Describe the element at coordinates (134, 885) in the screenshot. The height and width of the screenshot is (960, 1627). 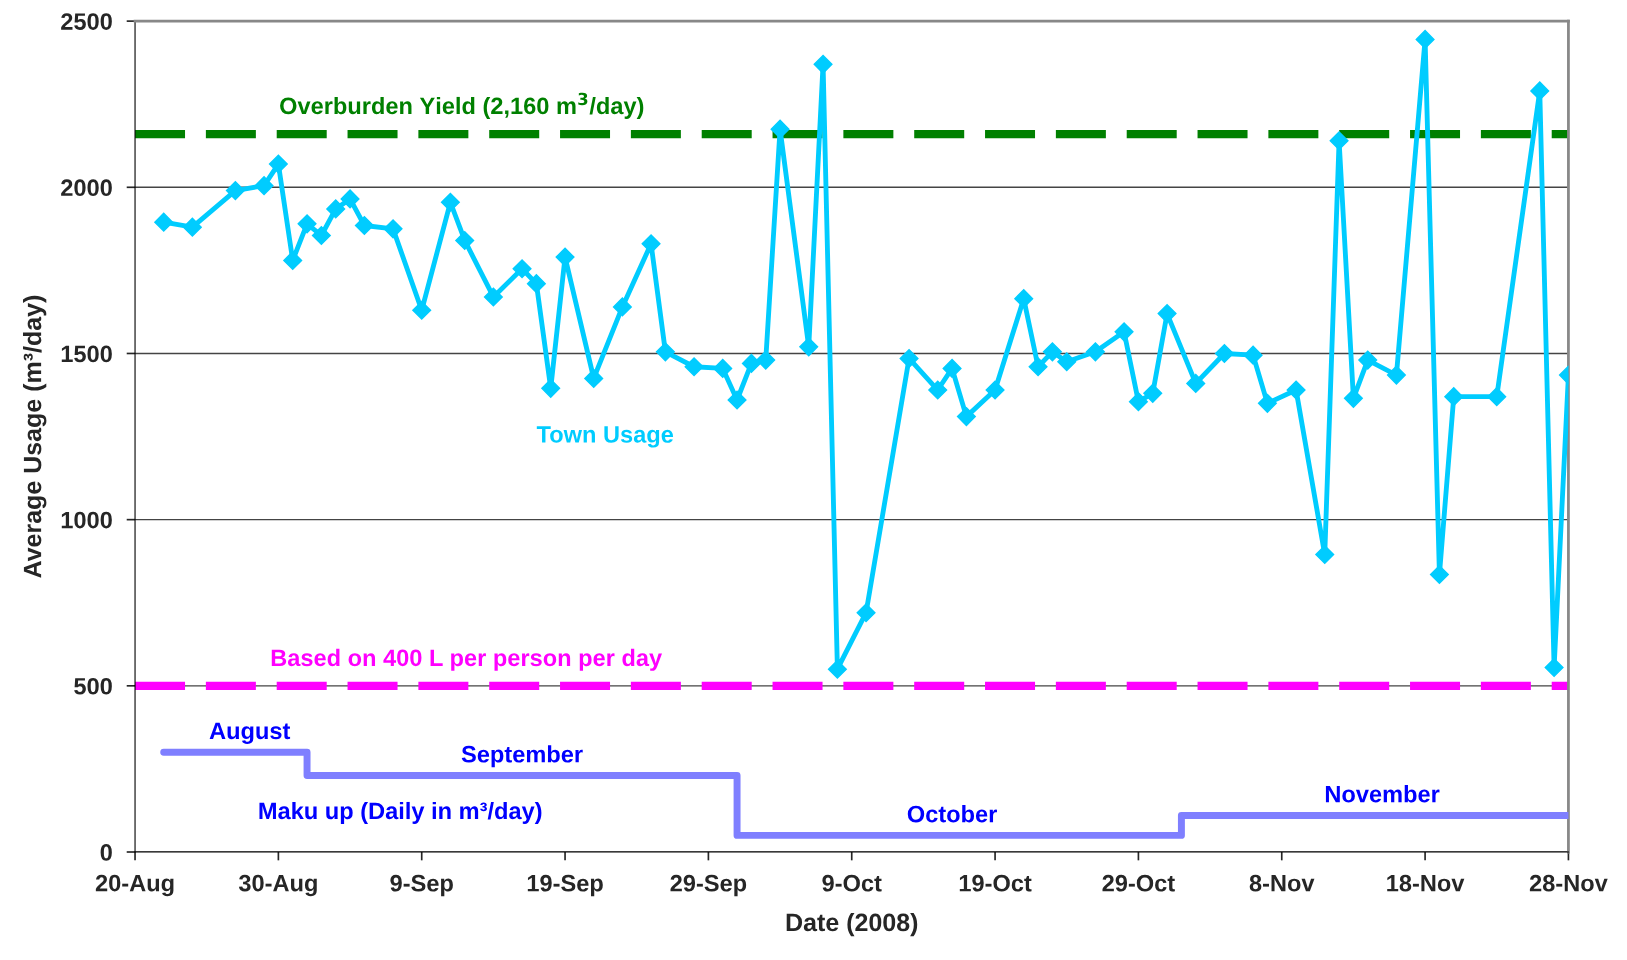
I see `x-tick-label: 20-Aug` at that location.